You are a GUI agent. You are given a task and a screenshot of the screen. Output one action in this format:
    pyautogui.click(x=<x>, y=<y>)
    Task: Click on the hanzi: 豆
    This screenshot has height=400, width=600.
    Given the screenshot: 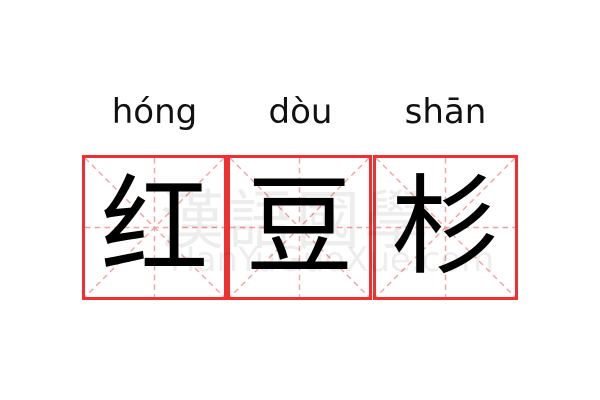 What is the action you would take?
    pyautogui.click(x=299, y=227)
    